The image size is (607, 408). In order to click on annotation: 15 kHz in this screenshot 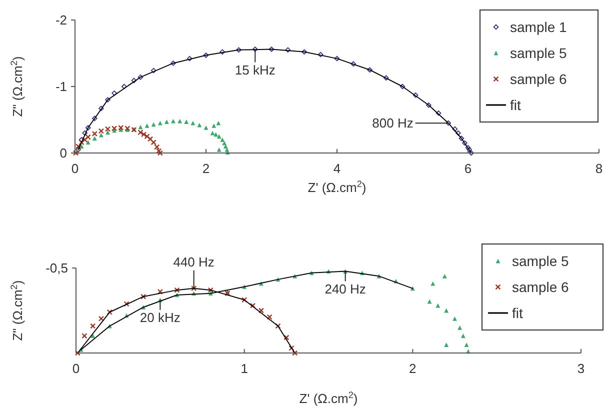, I will do `click(255, 70)`.